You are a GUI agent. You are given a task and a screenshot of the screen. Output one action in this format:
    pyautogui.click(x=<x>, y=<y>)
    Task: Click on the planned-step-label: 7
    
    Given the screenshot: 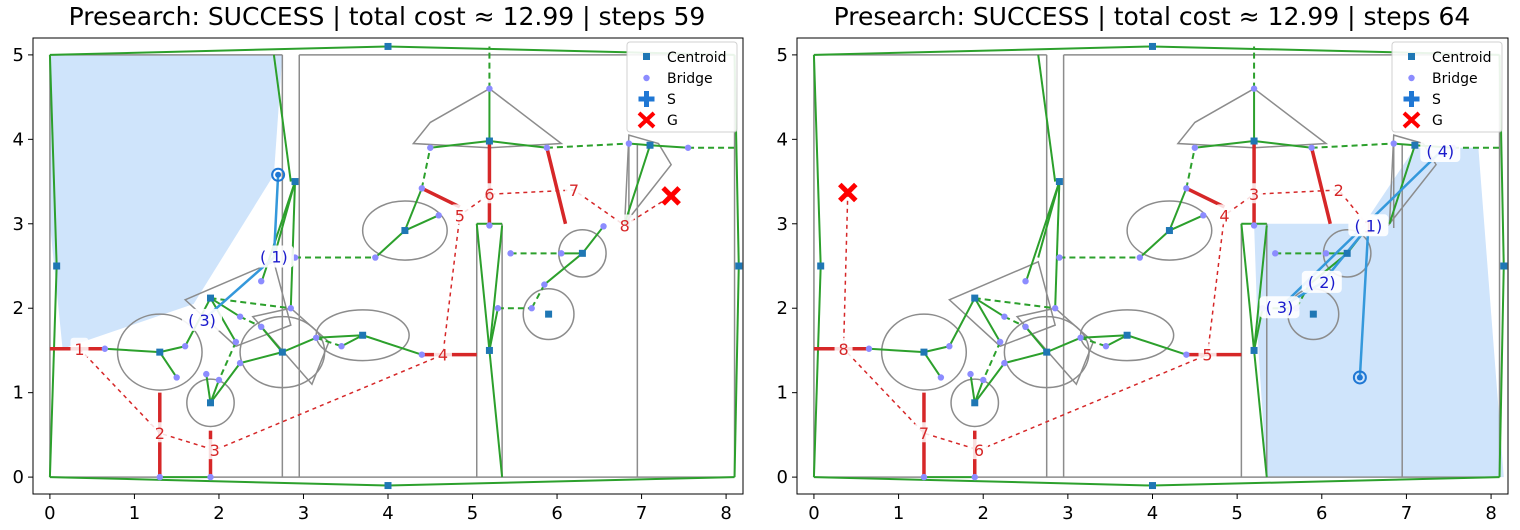 What is the action you would take?
    pyautogui.click(x=924, y=433)
    